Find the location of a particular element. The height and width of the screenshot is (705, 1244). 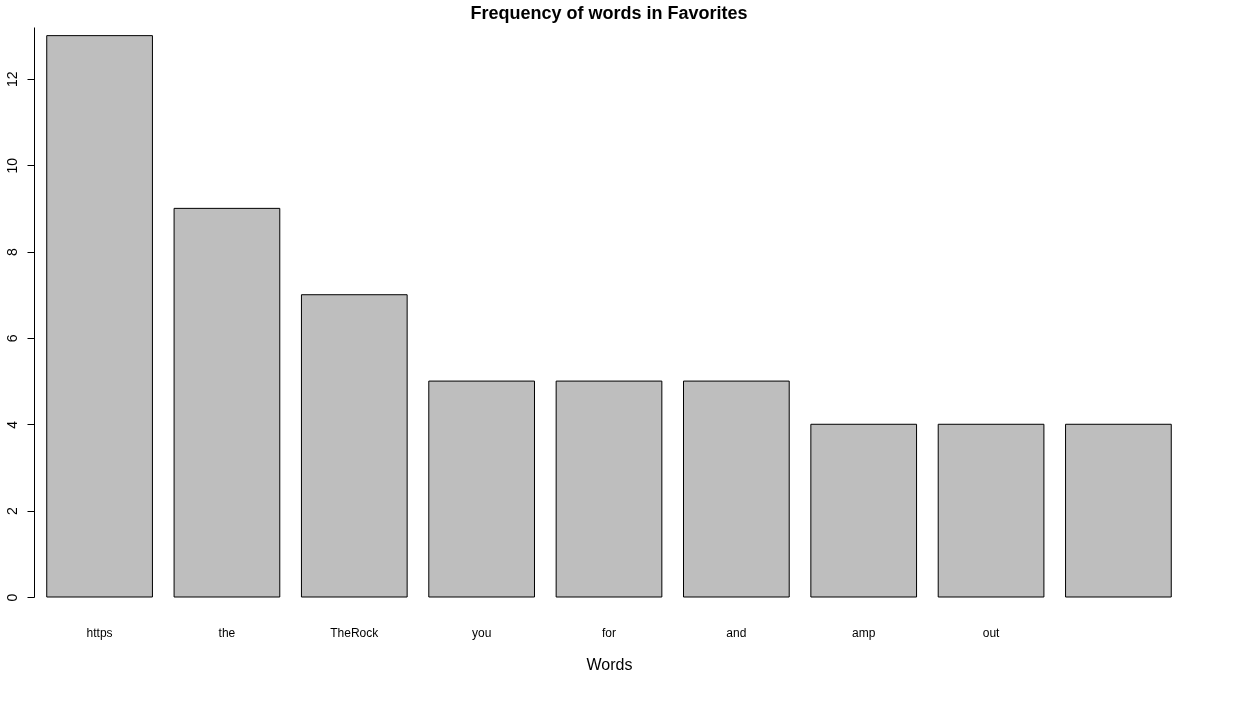

y-tick-label: 8 is located at coordinates (11, 251).